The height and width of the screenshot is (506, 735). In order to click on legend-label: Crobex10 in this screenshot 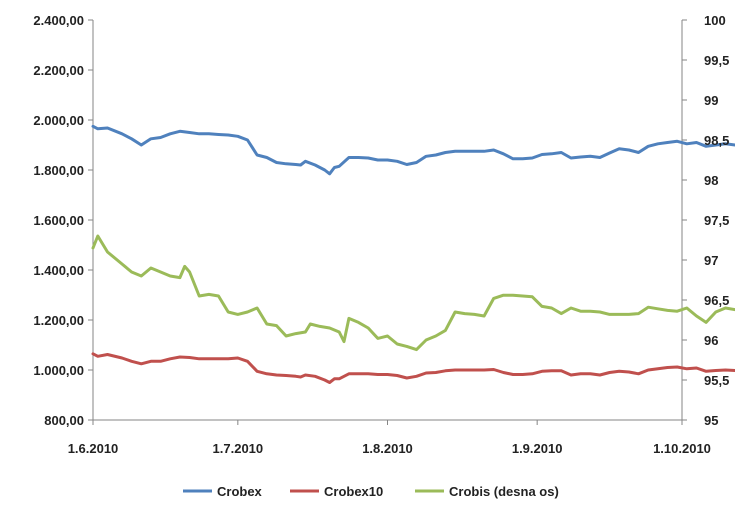, I will do `click(353, 491)`.